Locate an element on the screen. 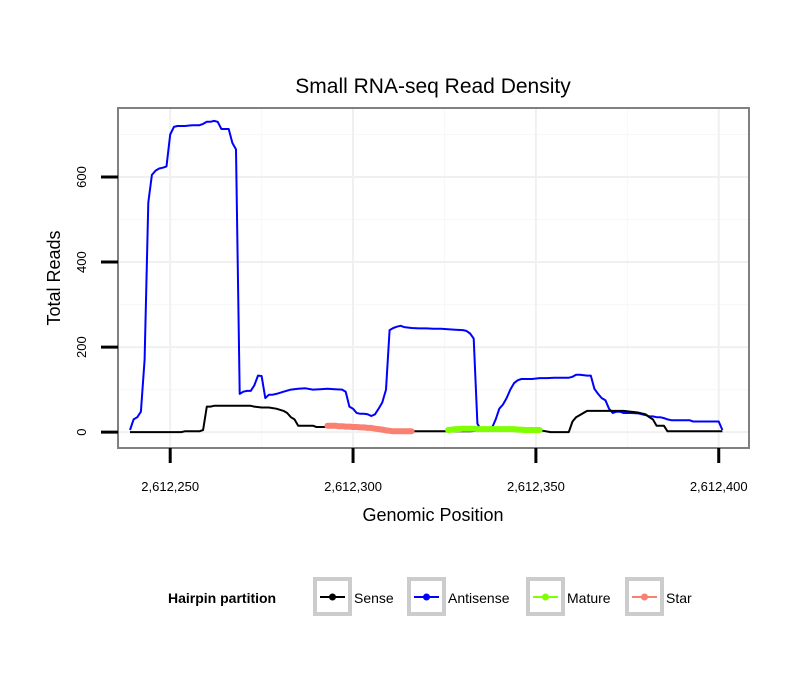  y-tick-label-1: 200 is located at coordinates (81, 347).